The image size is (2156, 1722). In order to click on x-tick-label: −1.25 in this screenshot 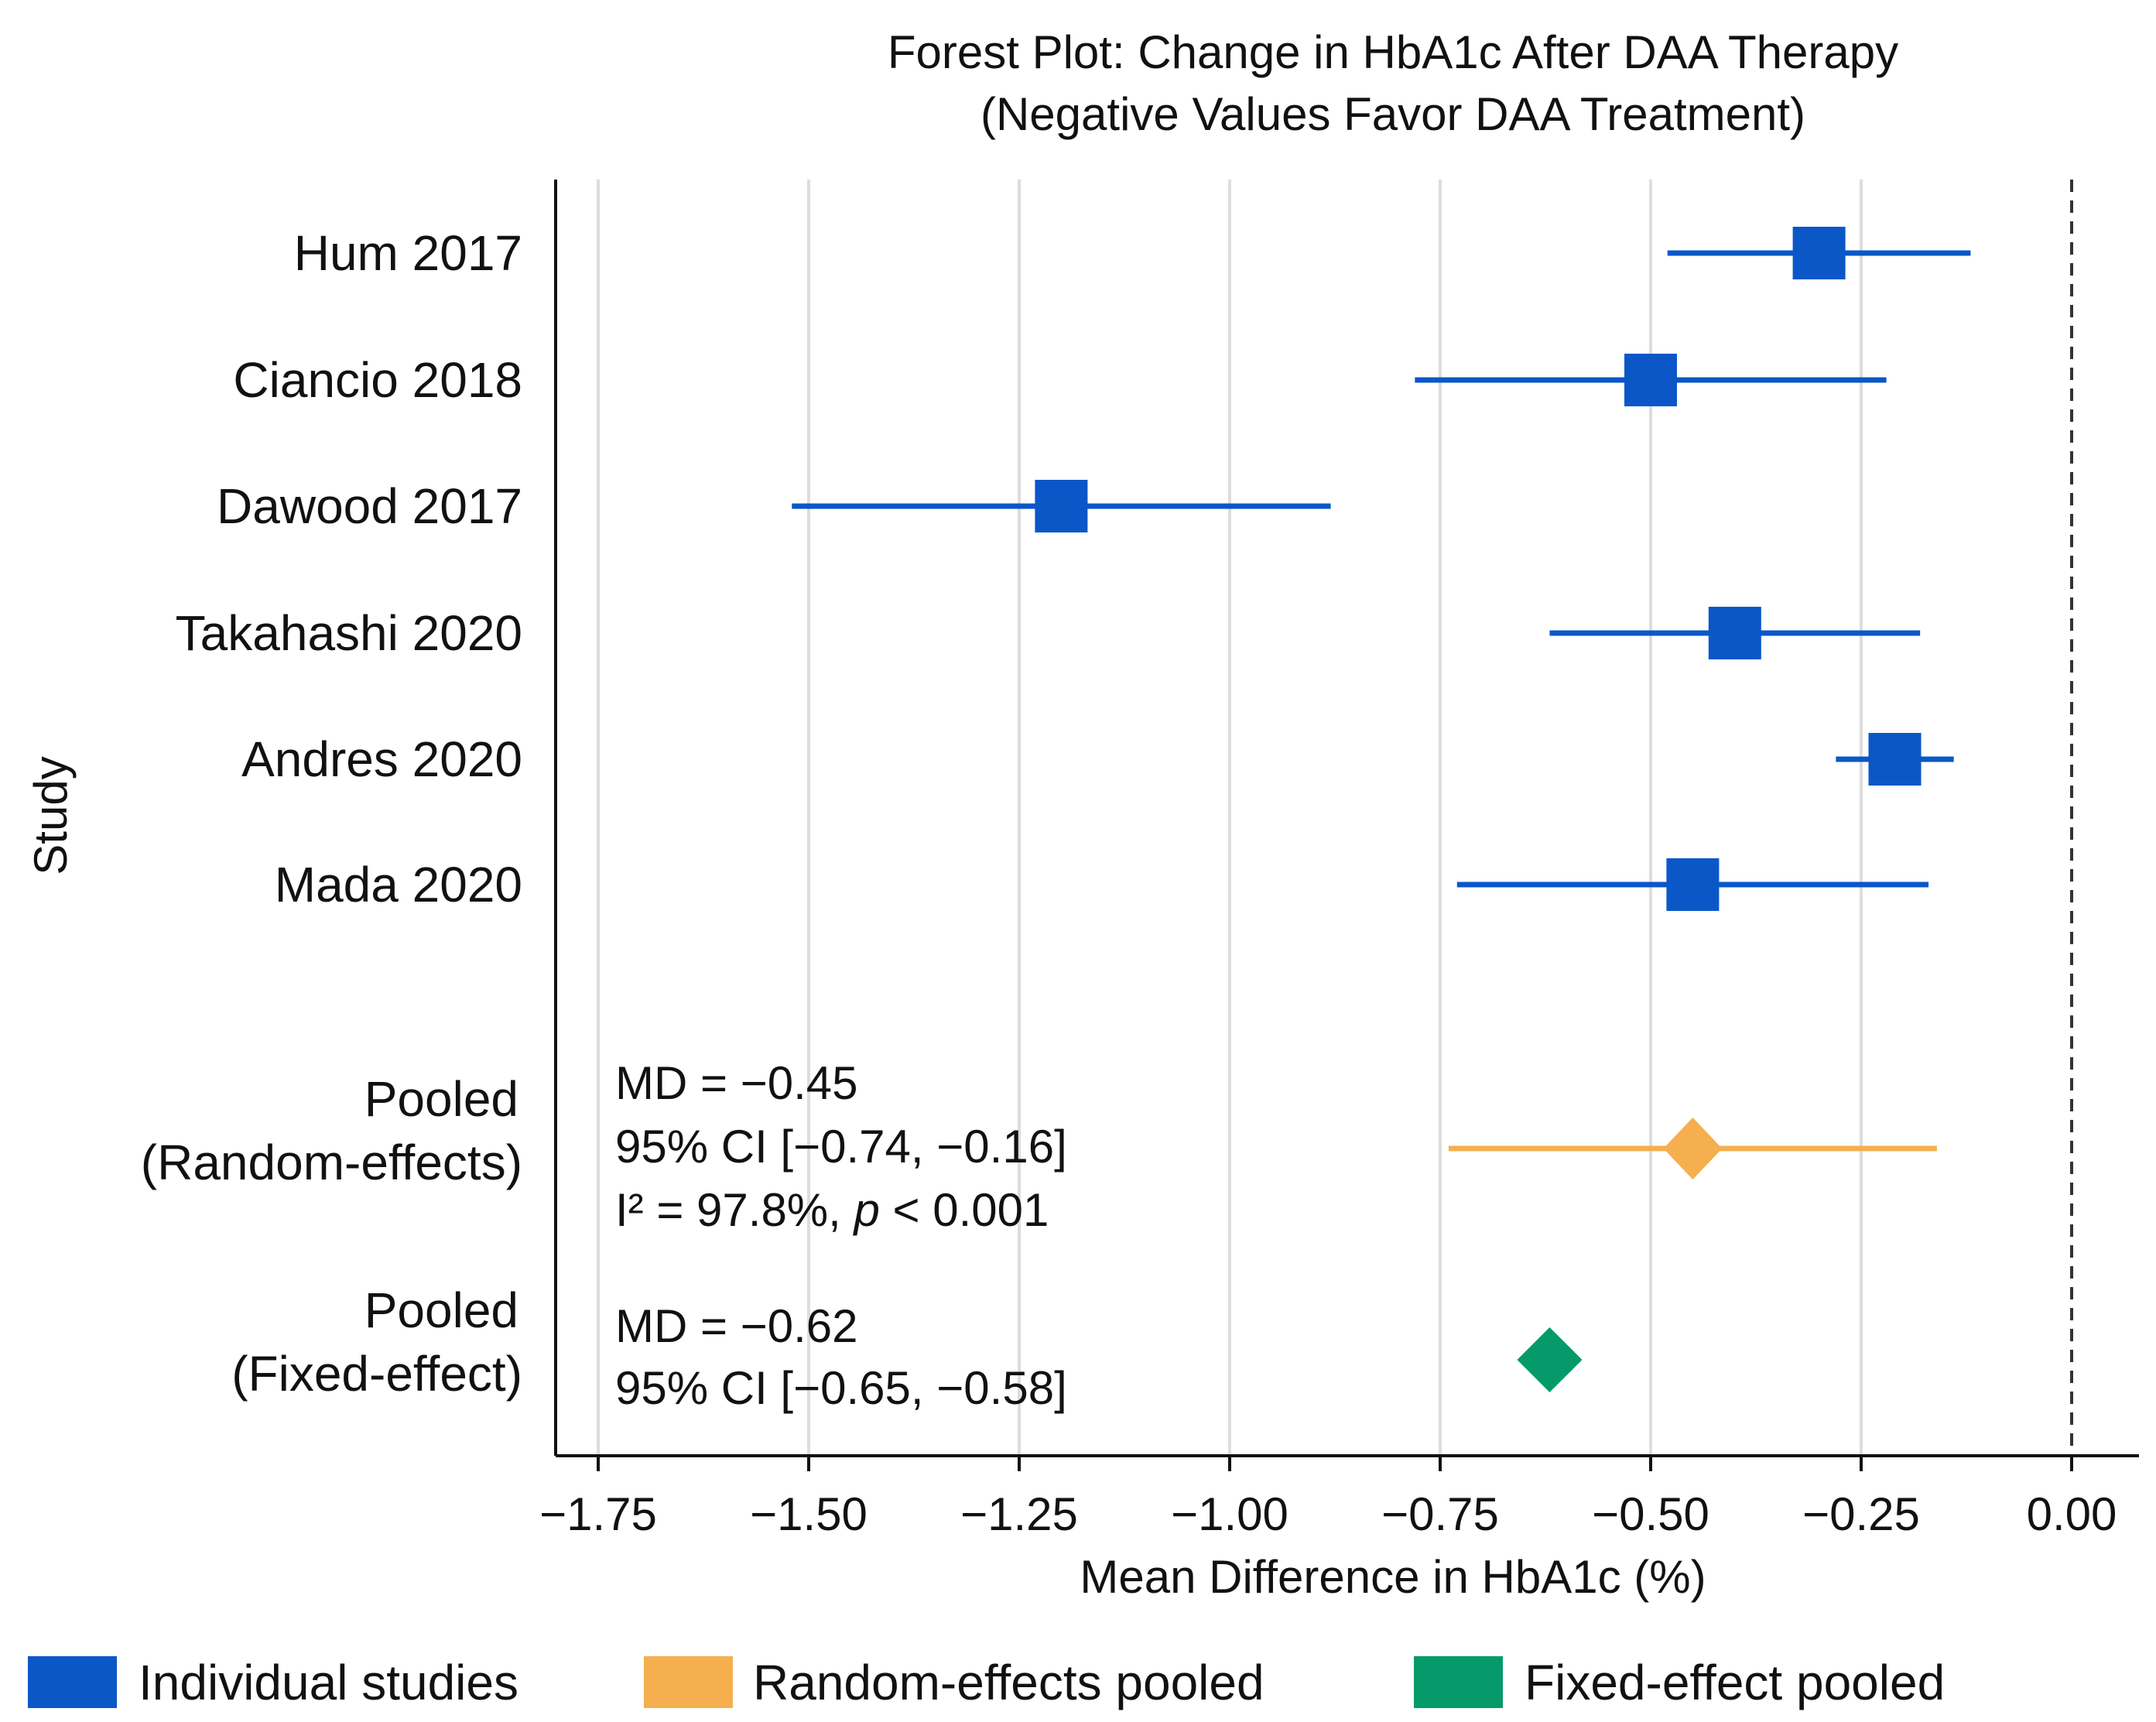, I will do `click(1019, 1514)`.